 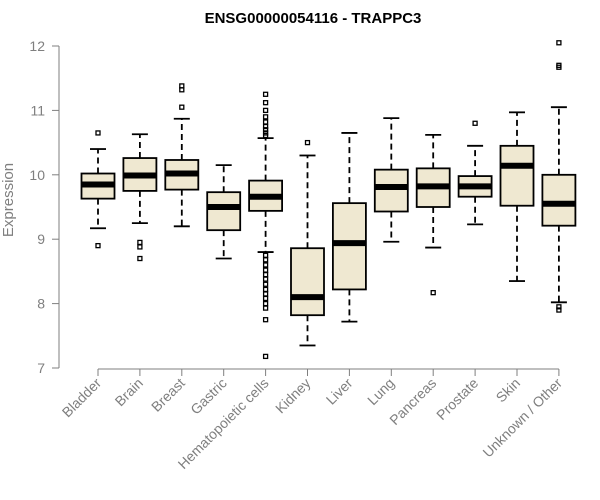 What do you see at coordinates (433, 214) in the screenshot?
I see `box-pancreas` at bounding box center [433, 214].